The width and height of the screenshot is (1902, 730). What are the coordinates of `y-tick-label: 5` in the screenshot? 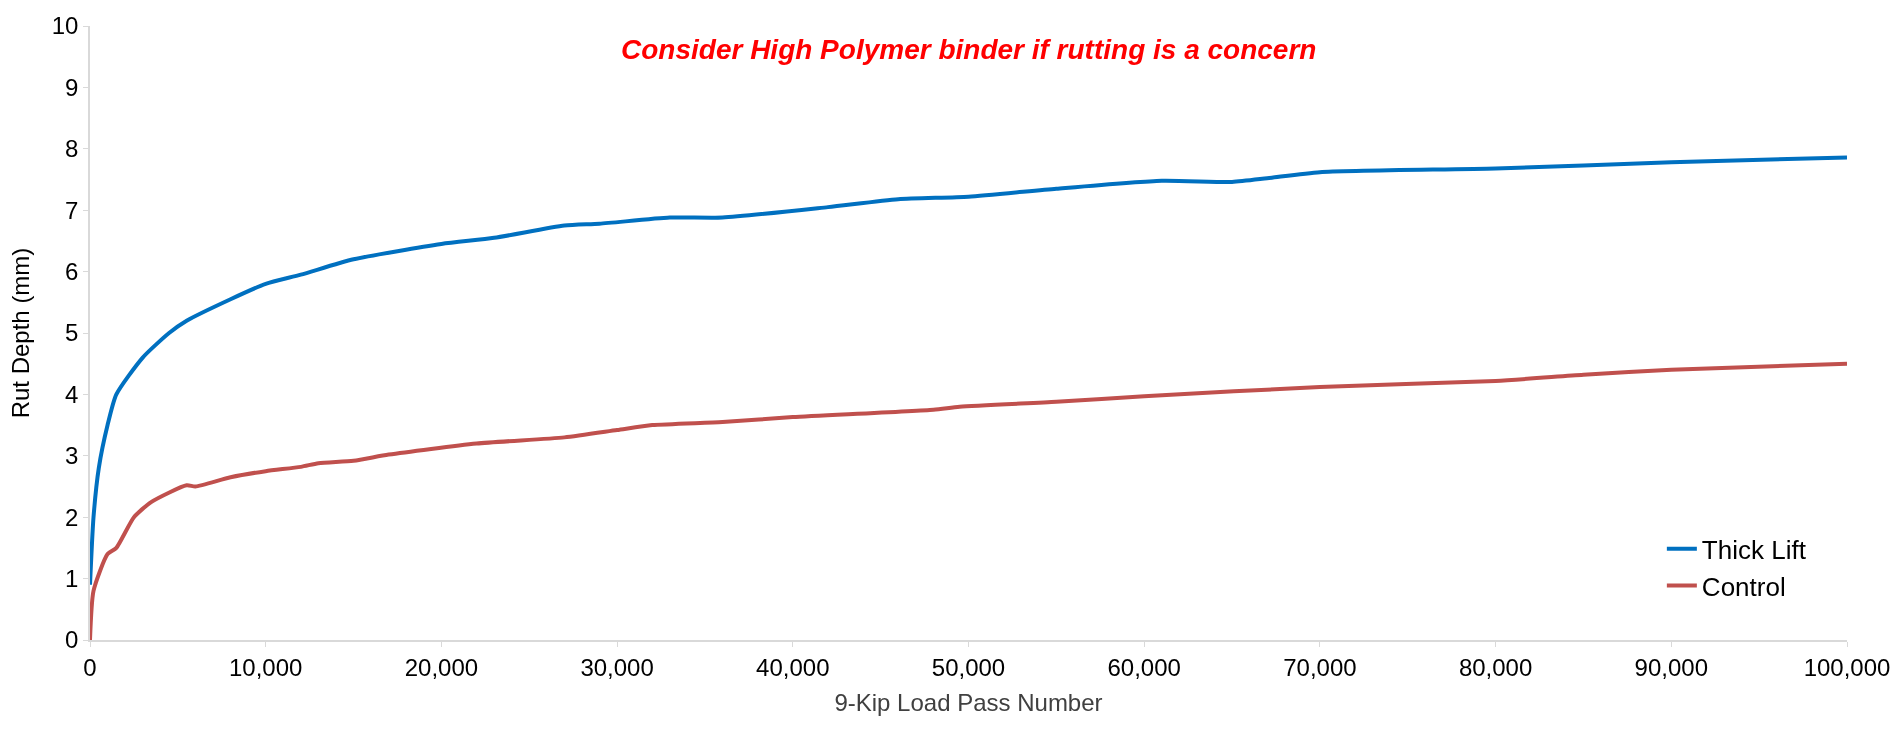 It's located at (72, 333).